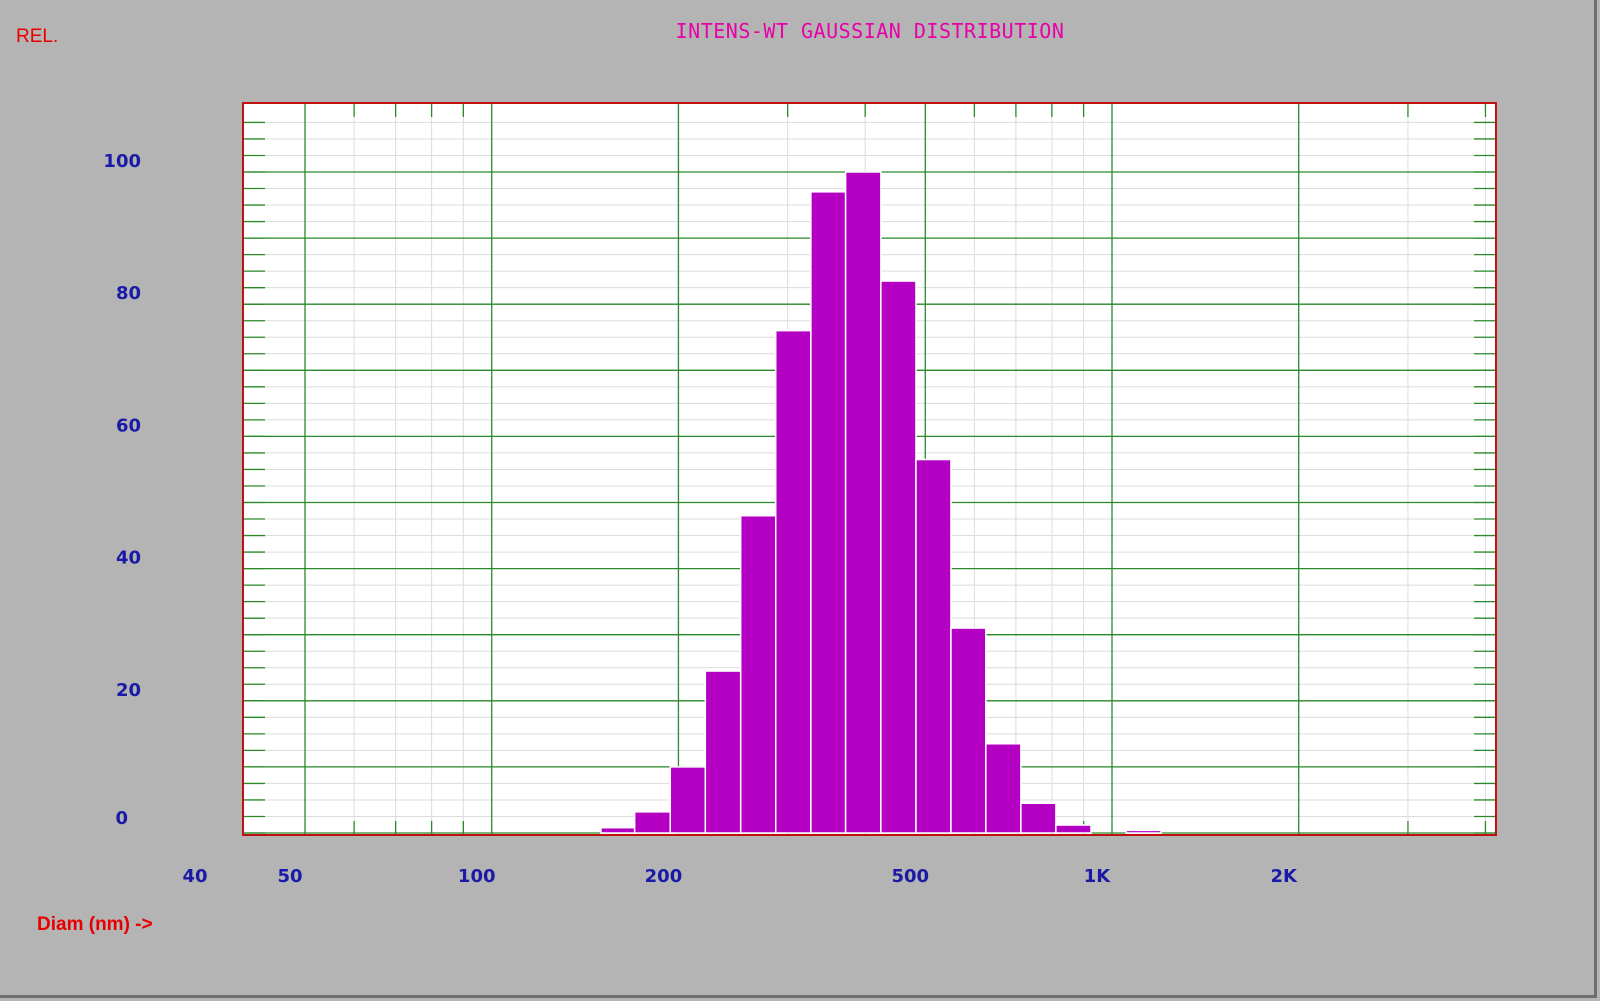 The width and height of the screenshot is (1600, 1001). Describe the element at coordinates (870, 31) in the screenshot. I see `chart-title: INTENS-WT GAUSSIAN DISTRIBUTION` at that location.